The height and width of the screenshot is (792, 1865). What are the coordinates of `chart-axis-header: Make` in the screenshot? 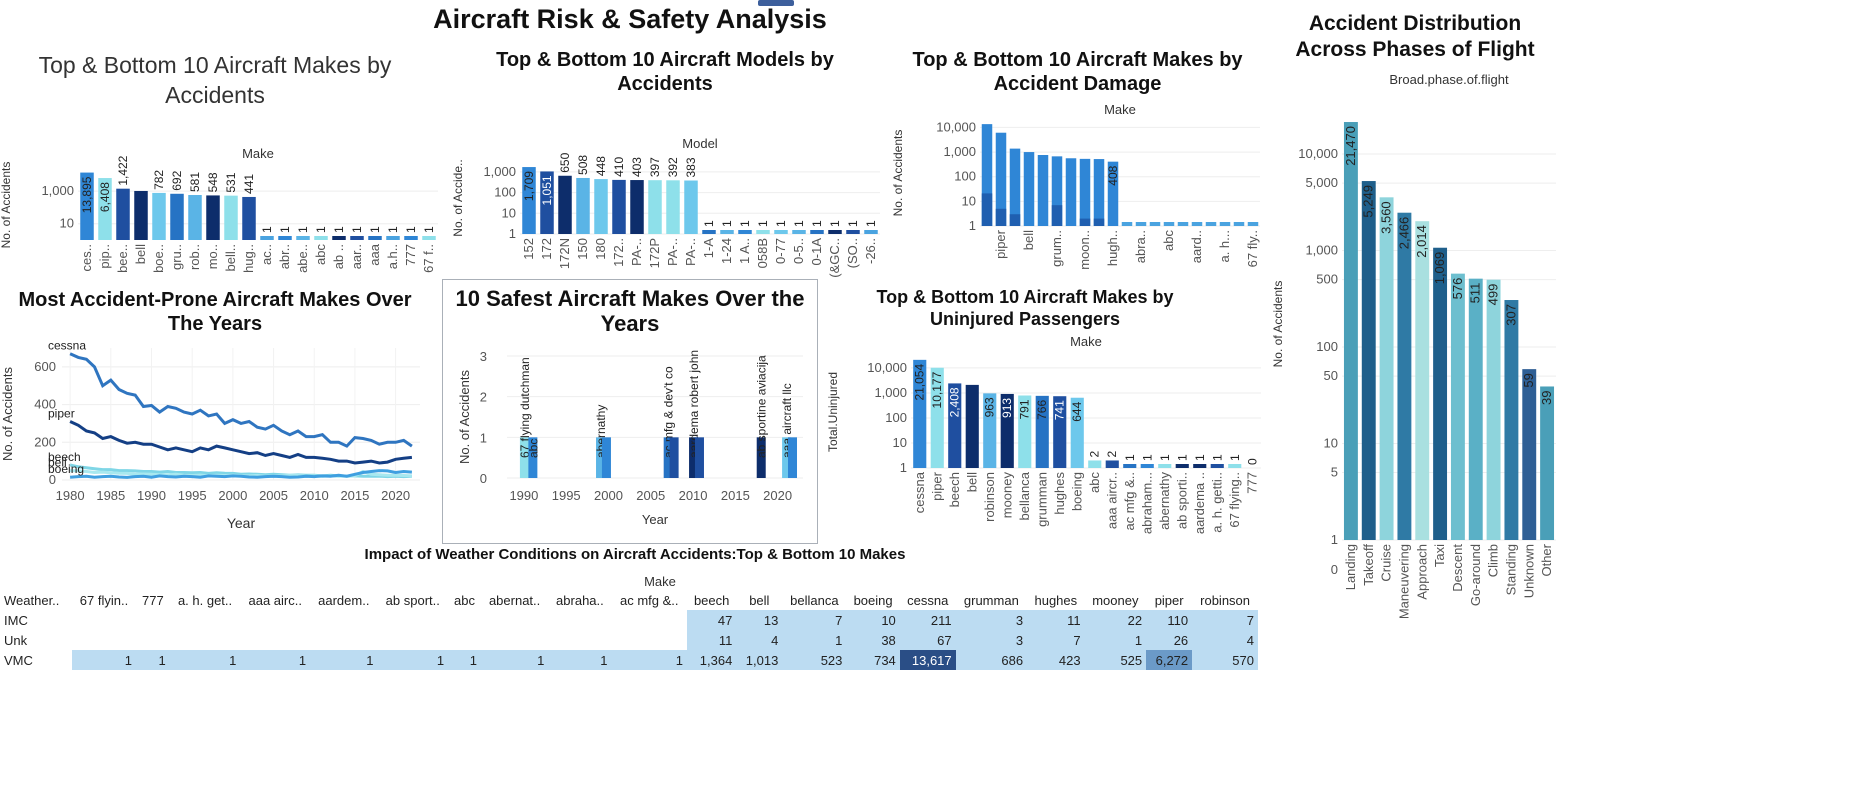 It's located at (258, 153).